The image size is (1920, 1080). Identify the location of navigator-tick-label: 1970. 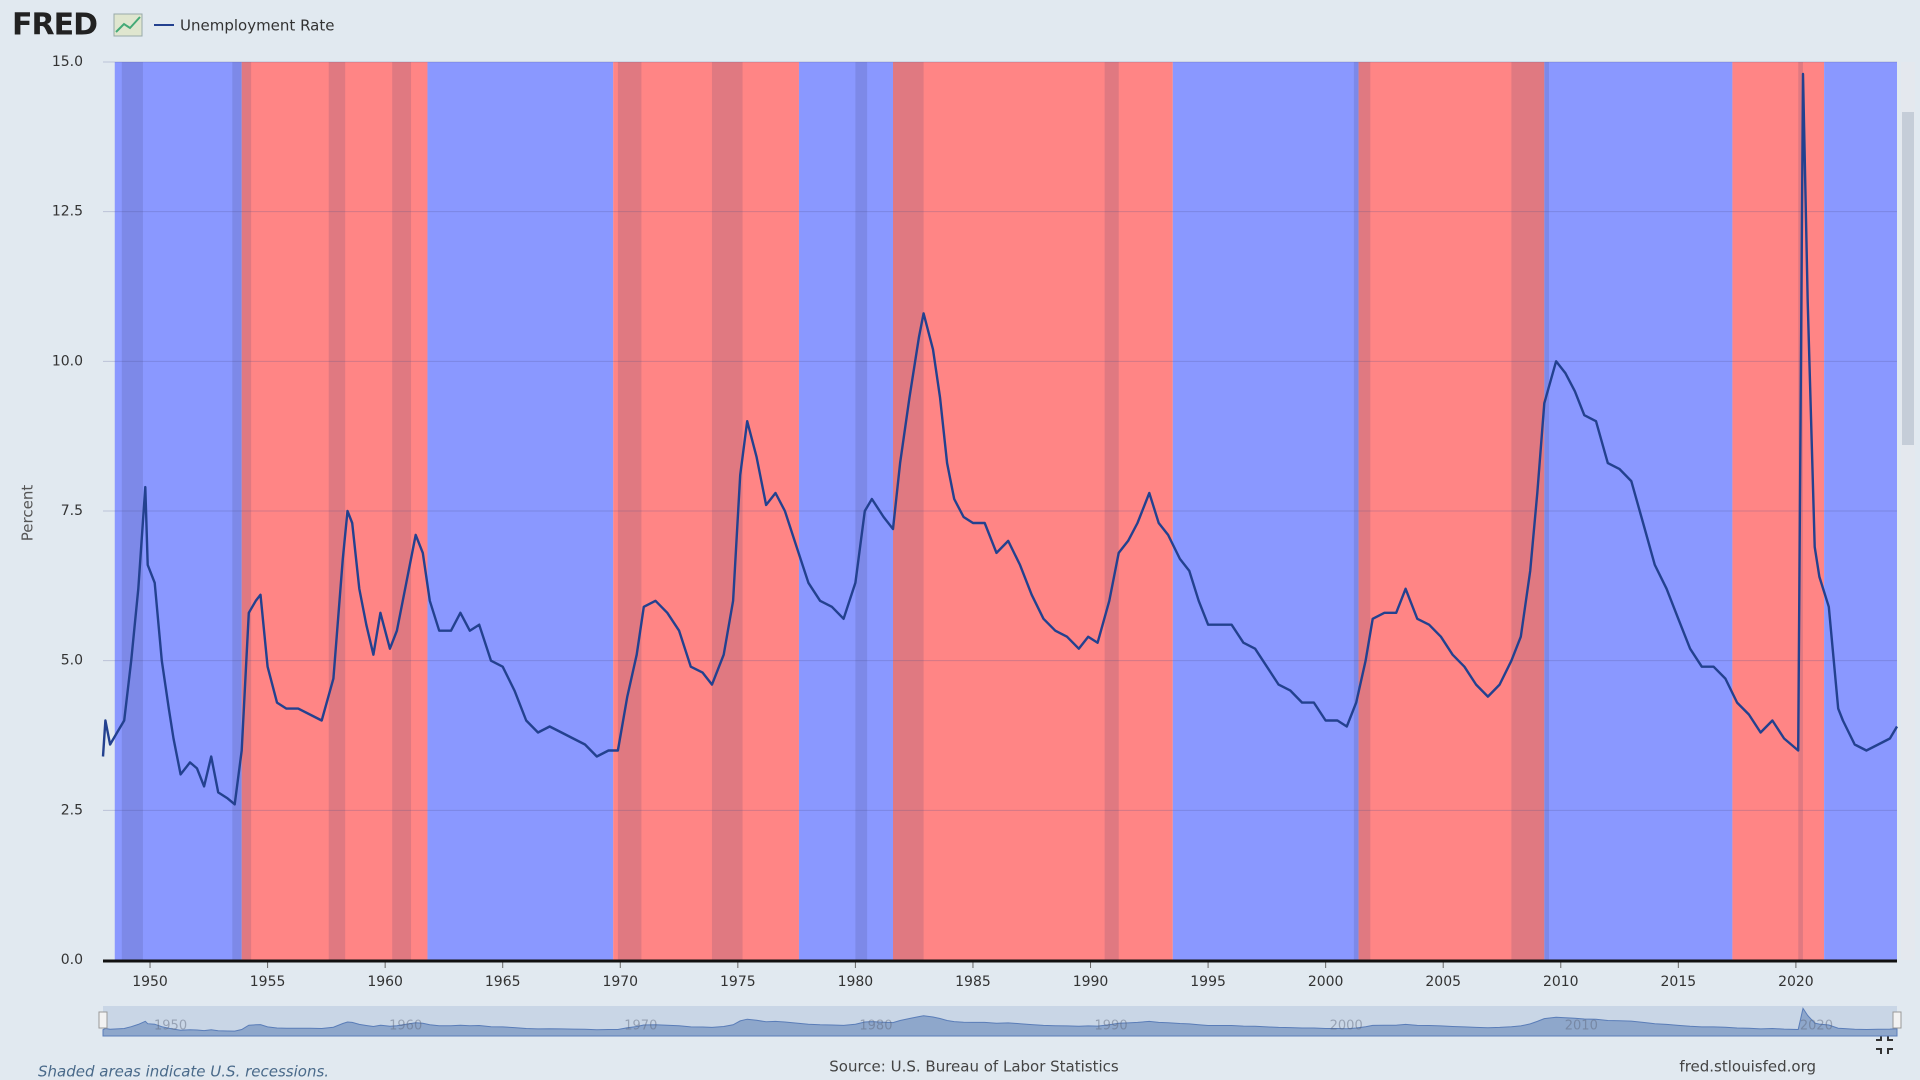
(640, 1026).